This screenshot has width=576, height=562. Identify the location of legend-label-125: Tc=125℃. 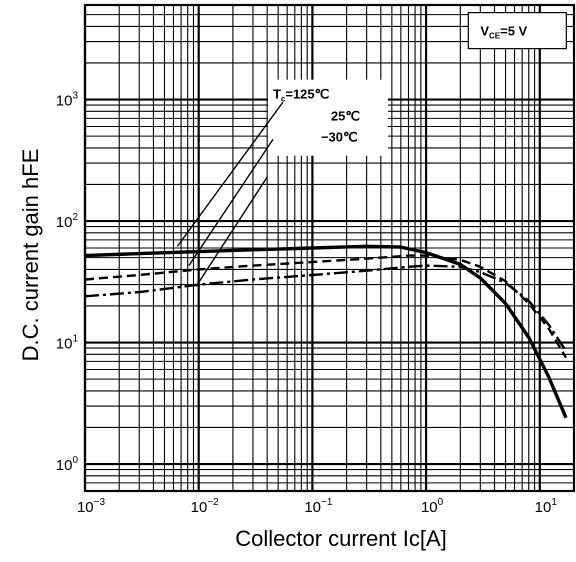
(301, 95).